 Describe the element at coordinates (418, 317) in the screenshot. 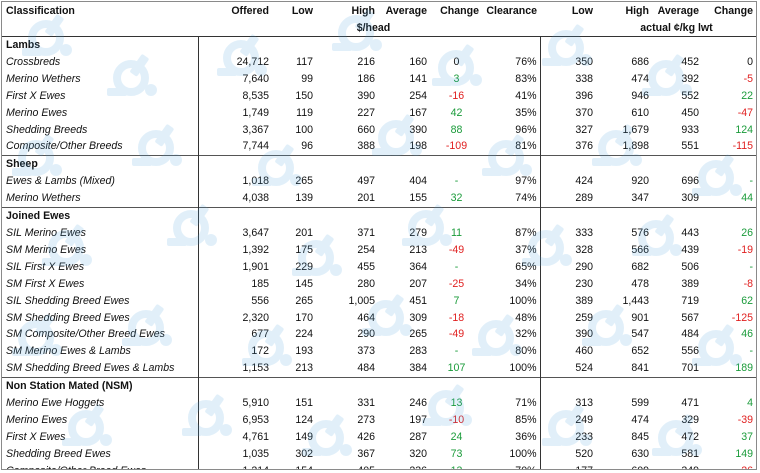

I see `average-cell: 309` at that location.